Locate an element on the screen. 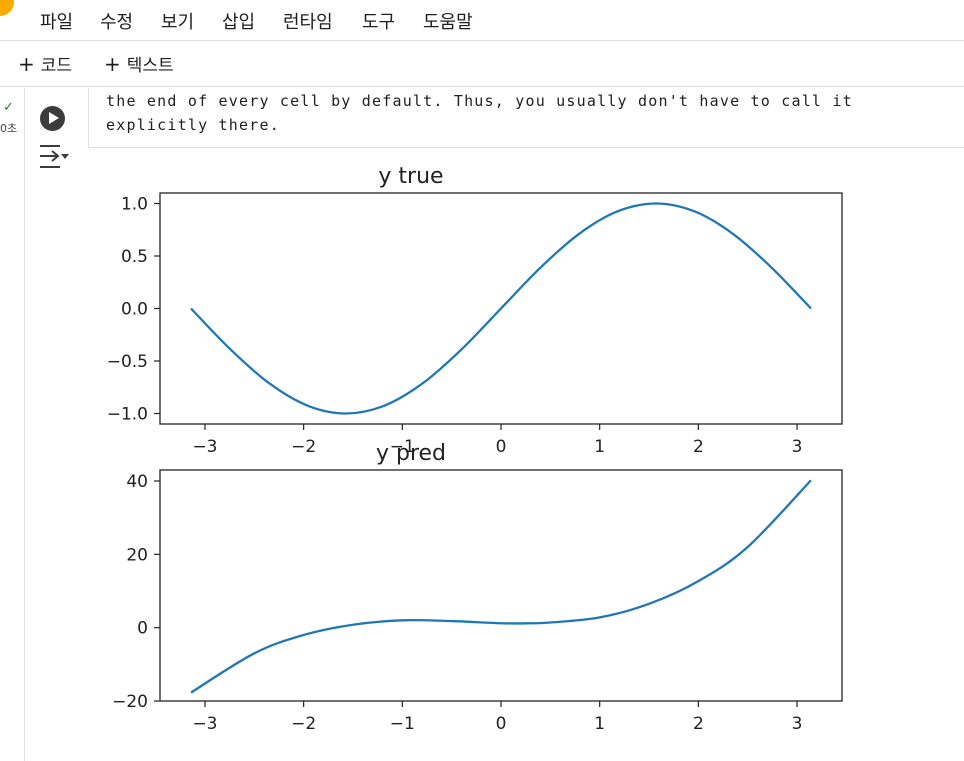 Image resolution: width=964 pixels, height=761 pixels. execution-time: 0초 is located at coordinates (9, 128).